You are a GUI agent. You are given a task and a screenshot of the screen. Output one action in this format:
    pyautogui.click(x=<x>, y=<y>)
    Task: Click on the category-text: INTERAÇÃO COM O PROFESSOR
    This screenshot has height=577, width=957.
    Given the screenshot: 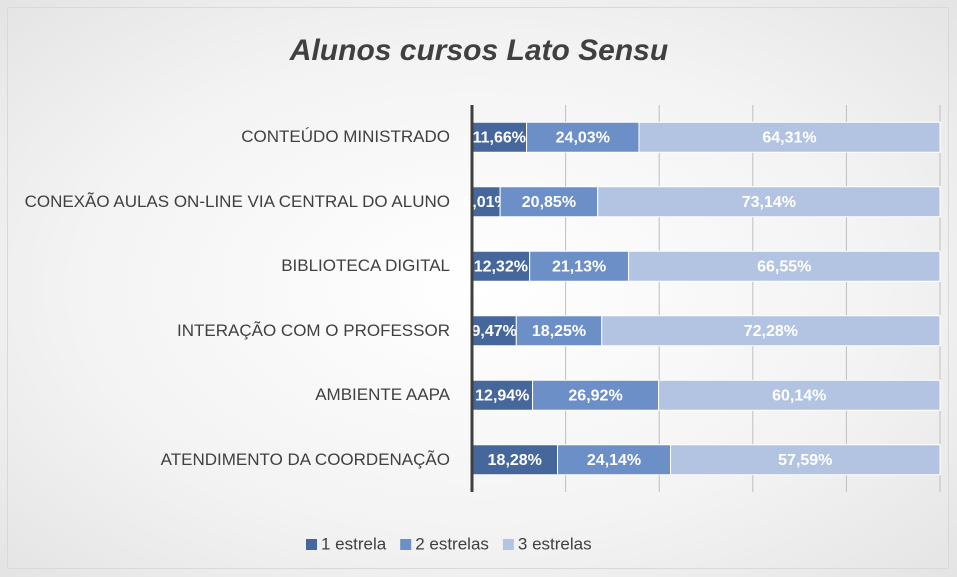 What is the action you would take?
    pyautogui.click(x=313, y=330)
    